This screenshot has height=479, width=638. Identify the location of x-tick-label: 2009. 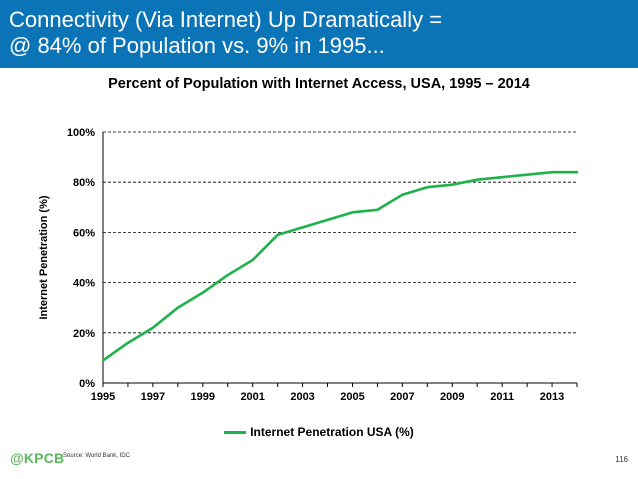
(452, 397).